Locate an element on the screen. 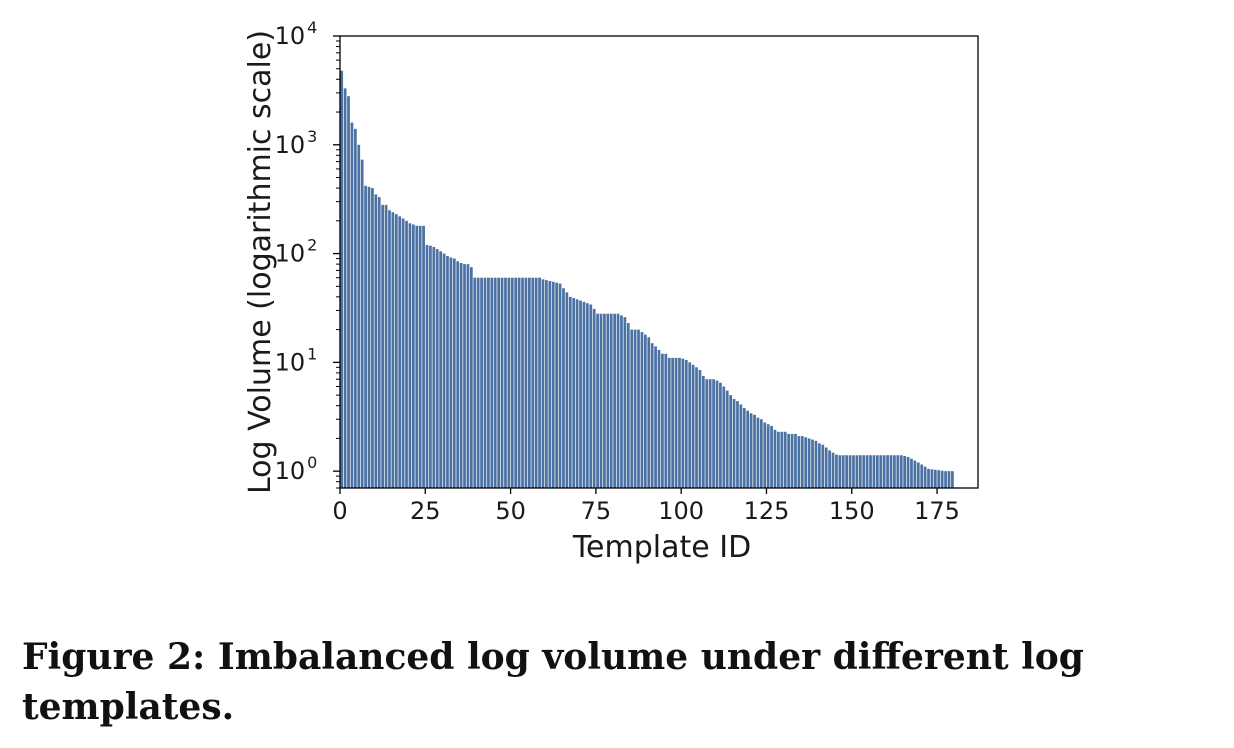 This screenshot has width=1234, height=748. y-tick-label: 10 1 is located at coordinates (296, 360).